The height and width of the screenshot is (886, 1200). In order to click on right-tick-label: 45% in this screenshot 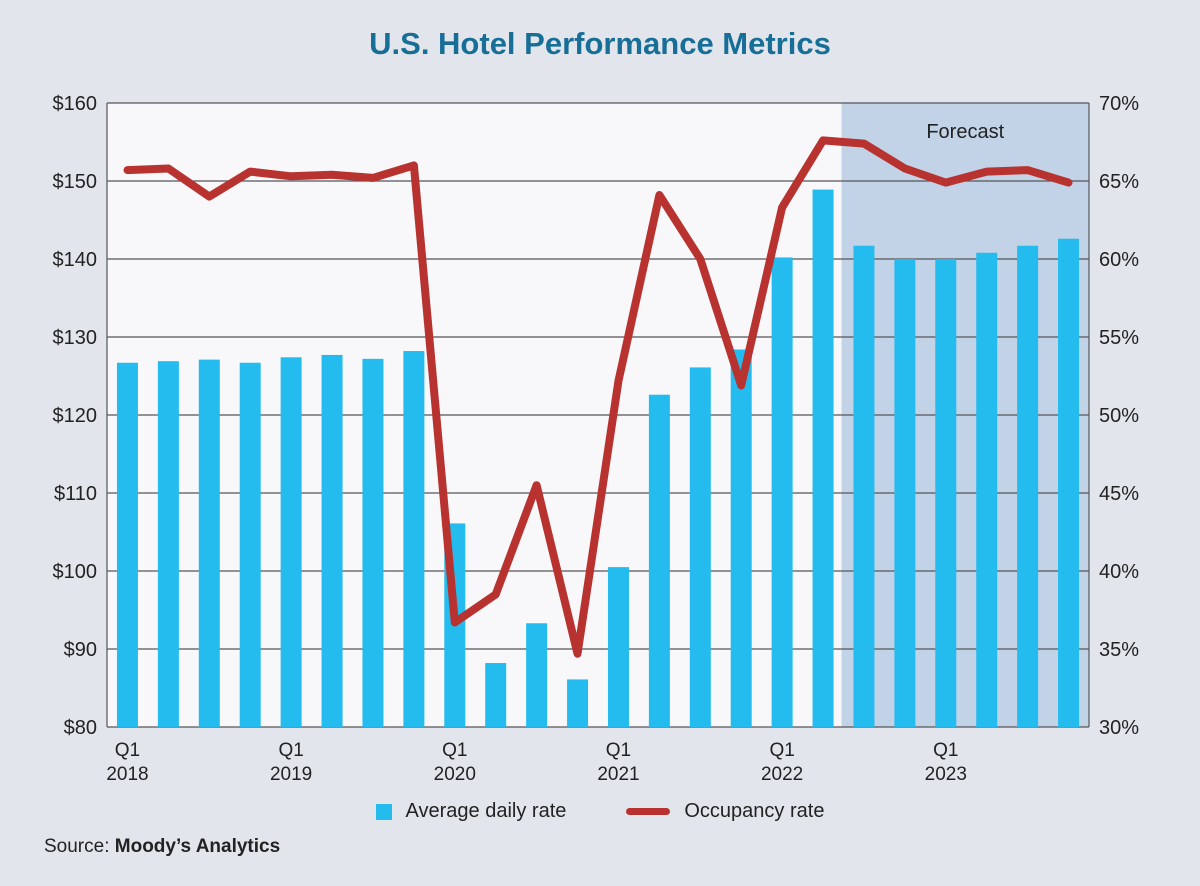, I will do `click(1119, 494)`.